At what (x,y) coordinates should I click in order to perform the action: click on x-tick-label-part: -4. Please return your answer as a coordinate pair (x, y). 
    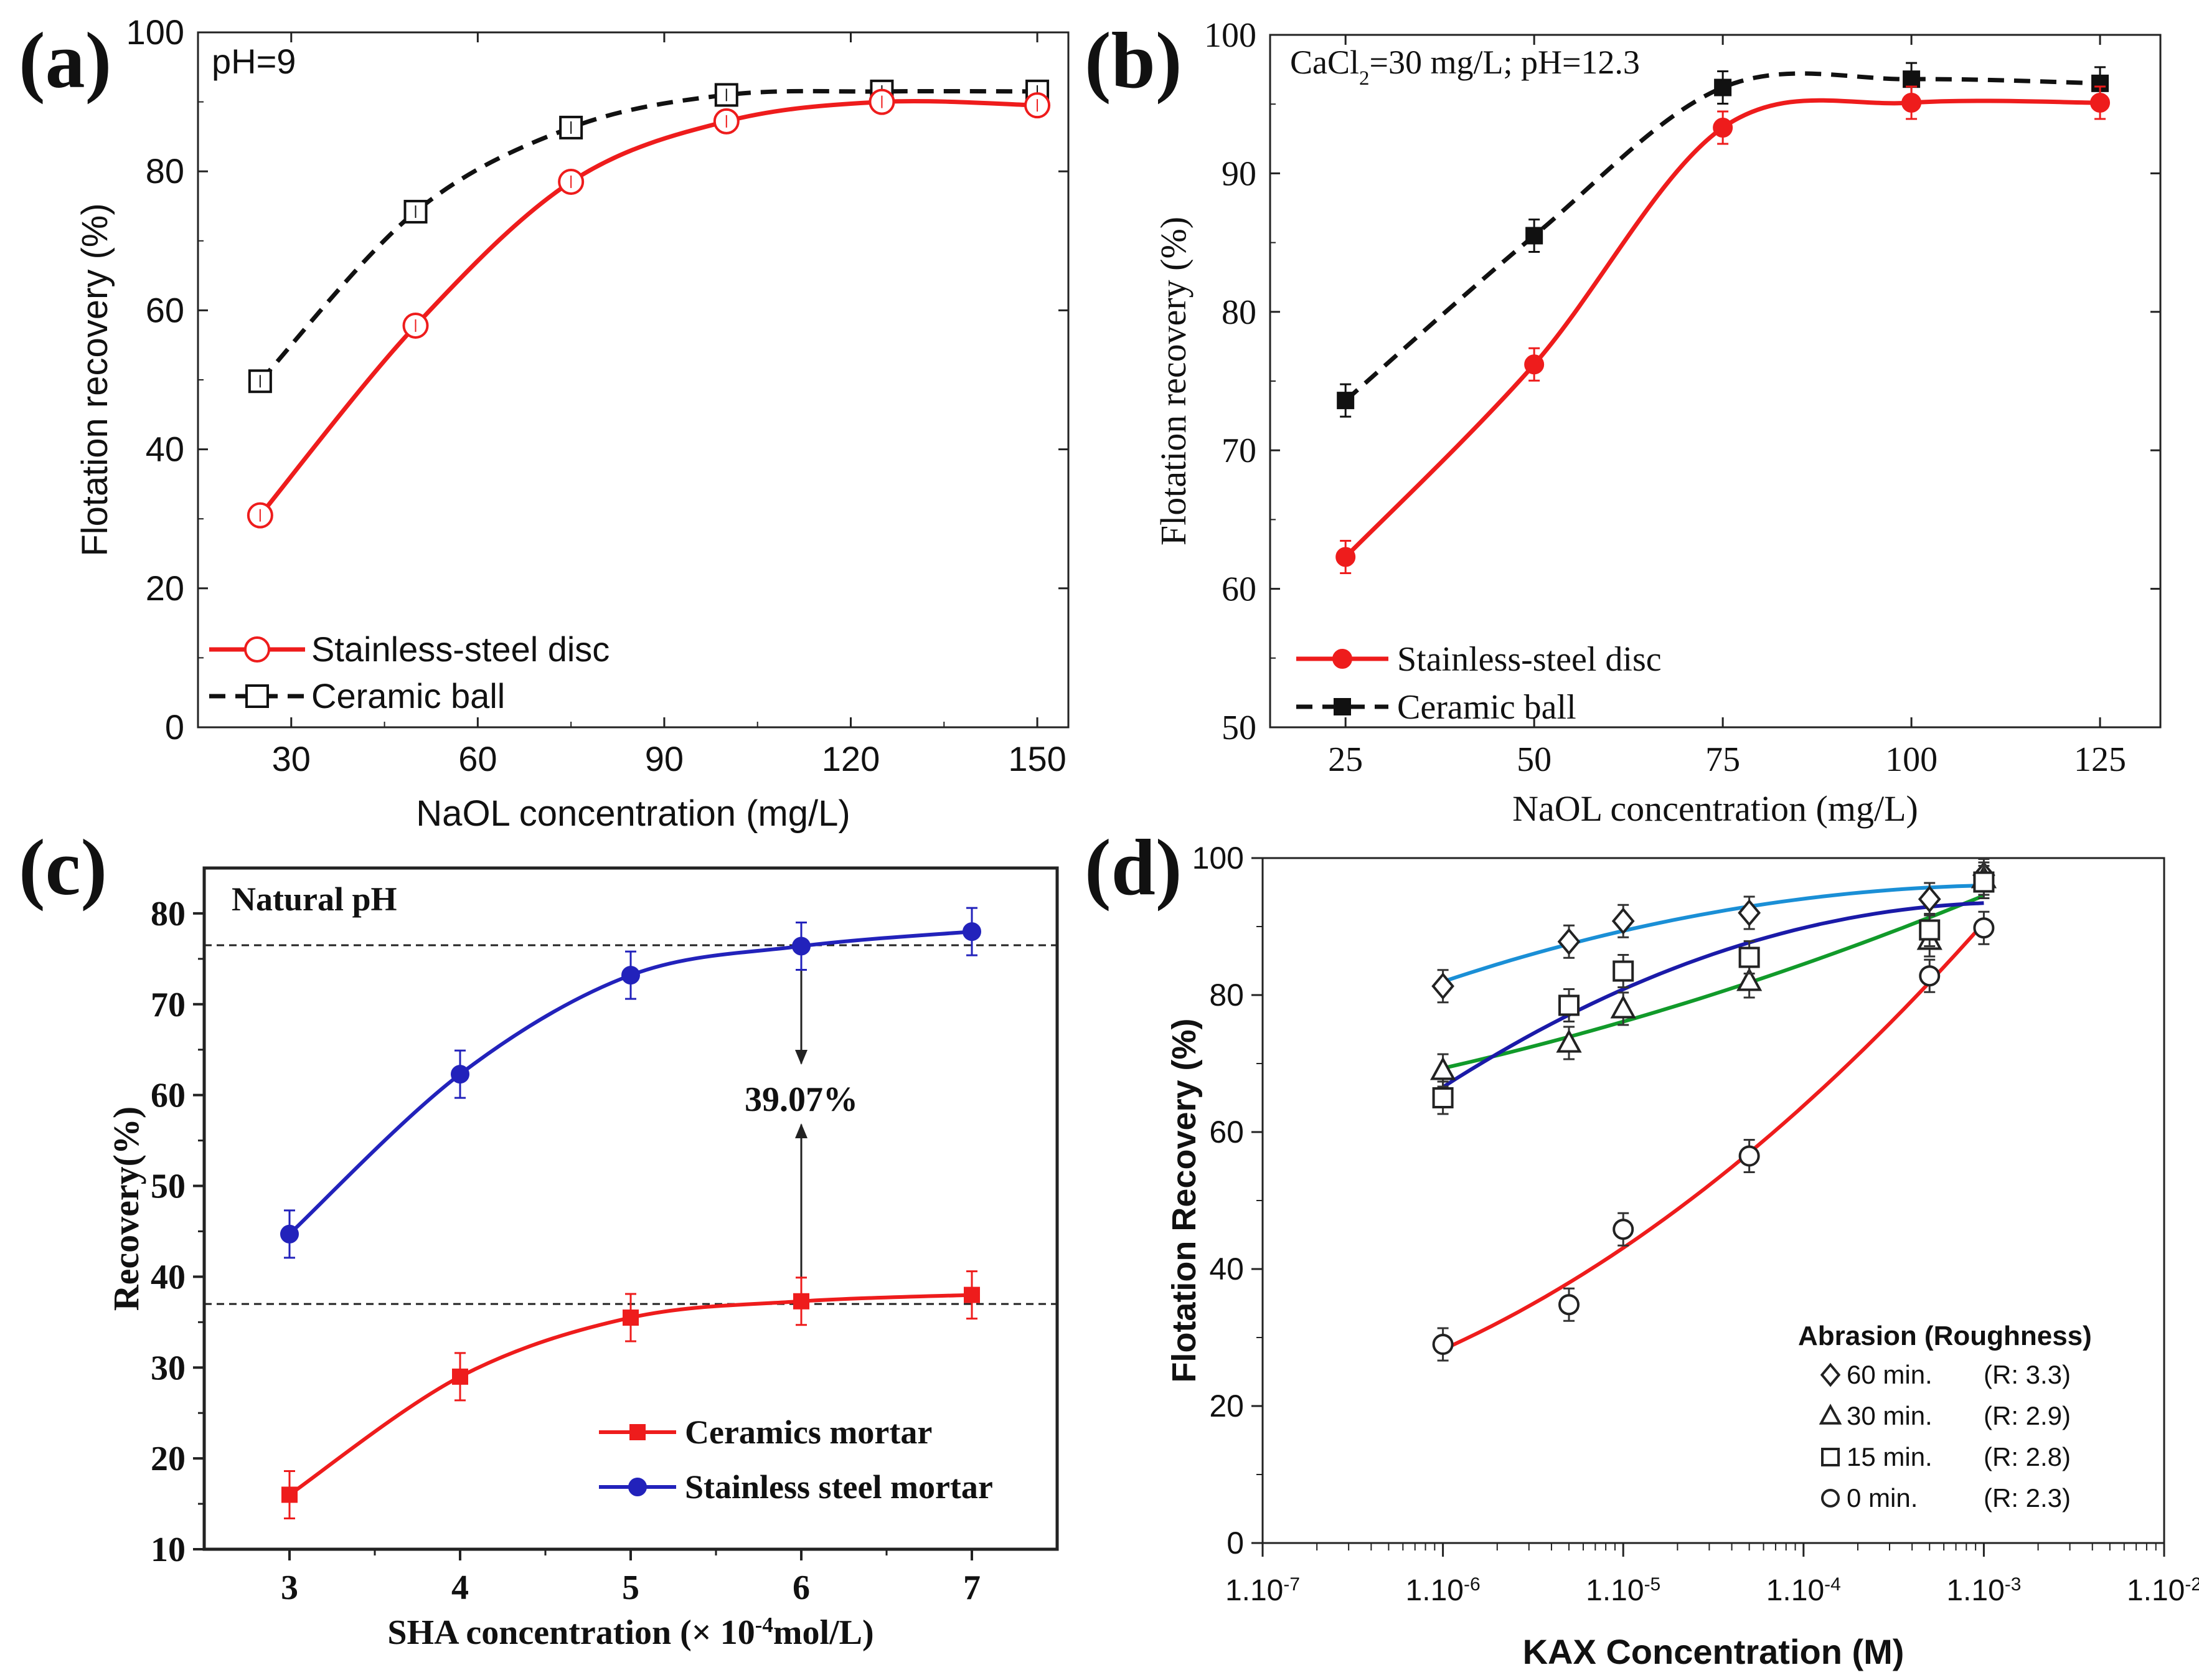
    Looking at the image, I should click on (1832, 1584).